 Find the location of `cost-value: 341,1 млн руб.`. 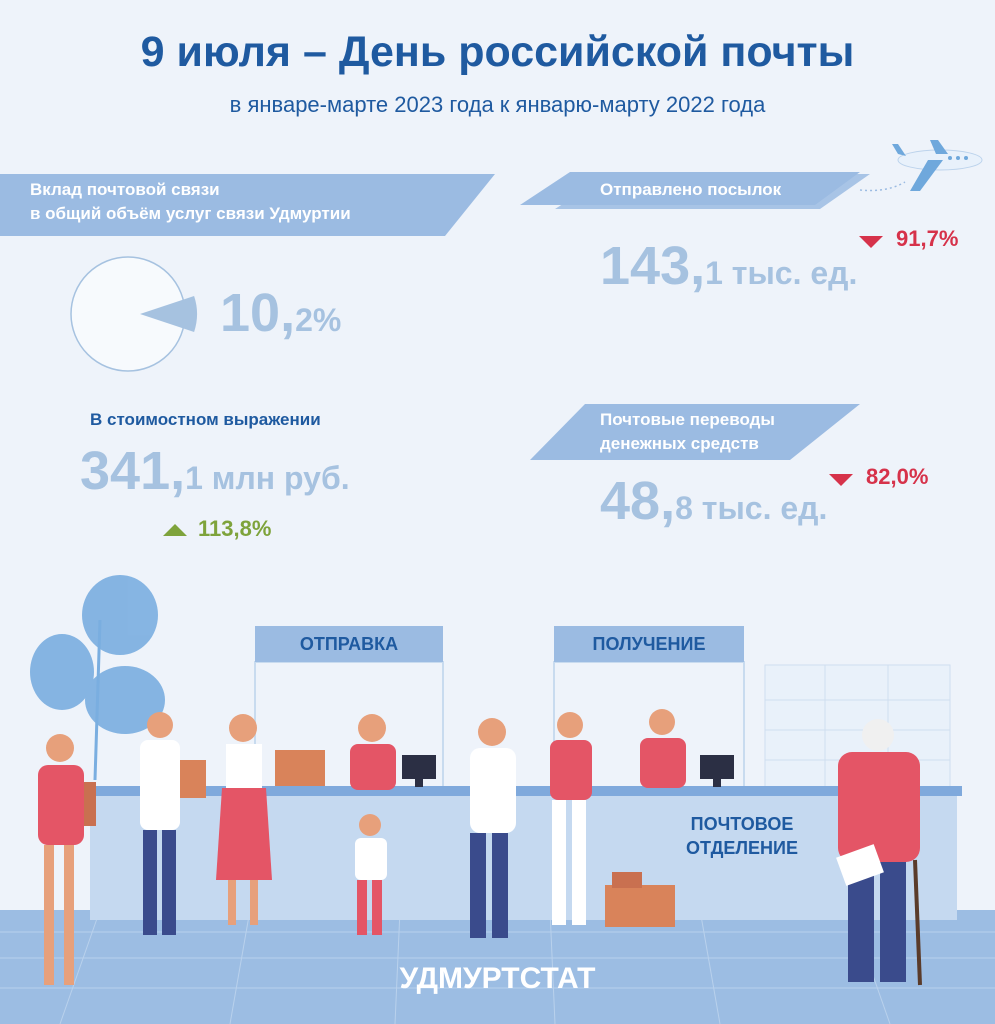

cost-value: 341,1 млн руб. is located at coordinates (215, 471).